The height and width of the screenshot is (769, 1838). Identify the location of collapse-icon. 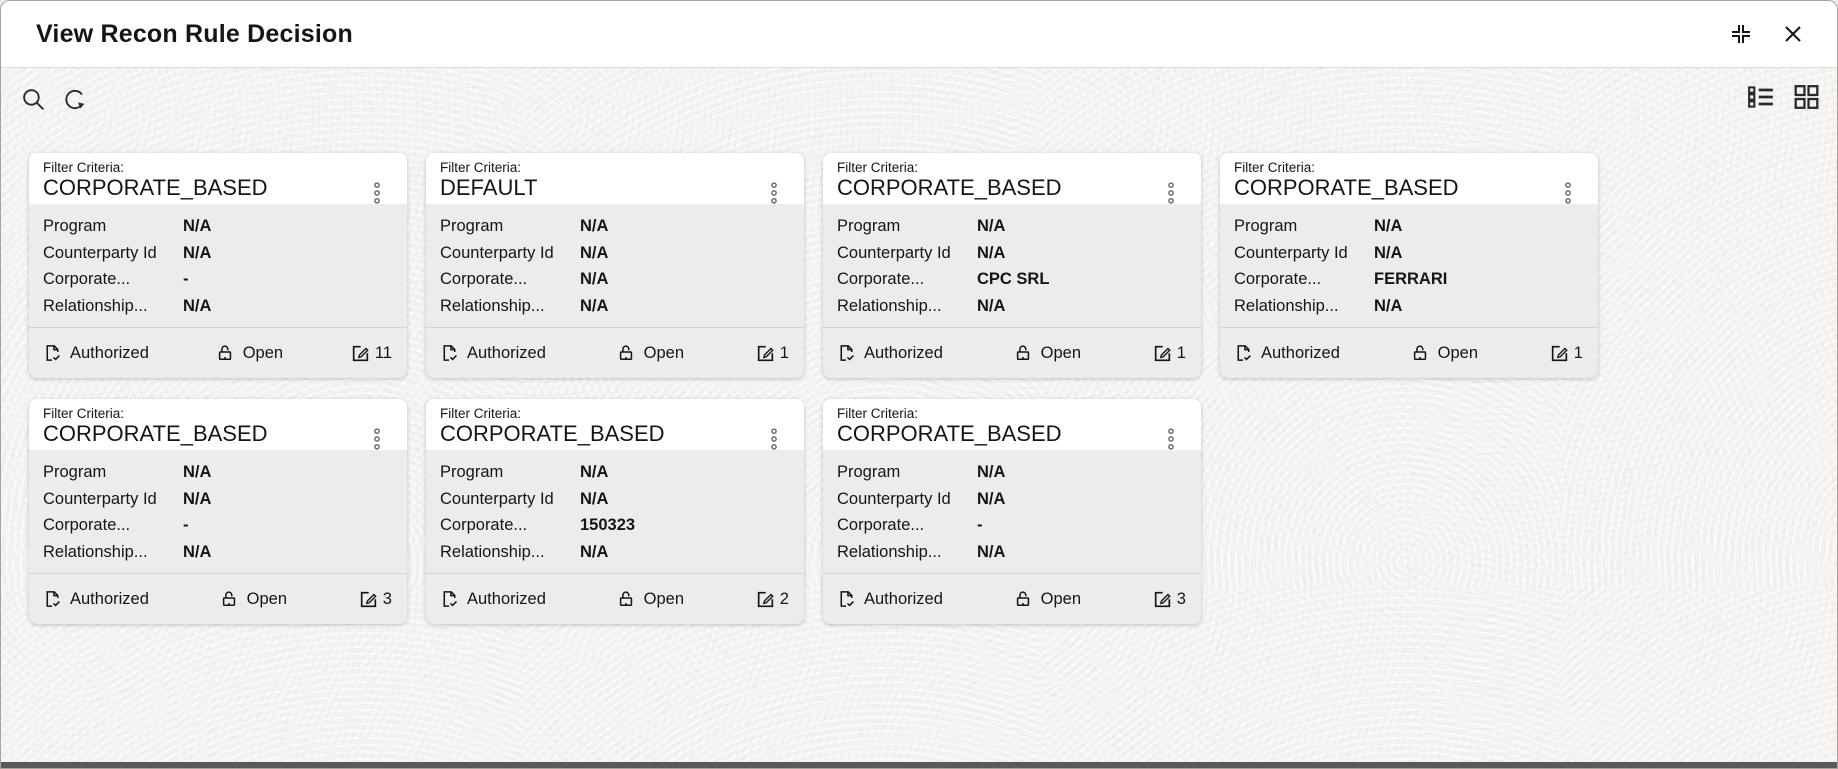
(1741, 34).